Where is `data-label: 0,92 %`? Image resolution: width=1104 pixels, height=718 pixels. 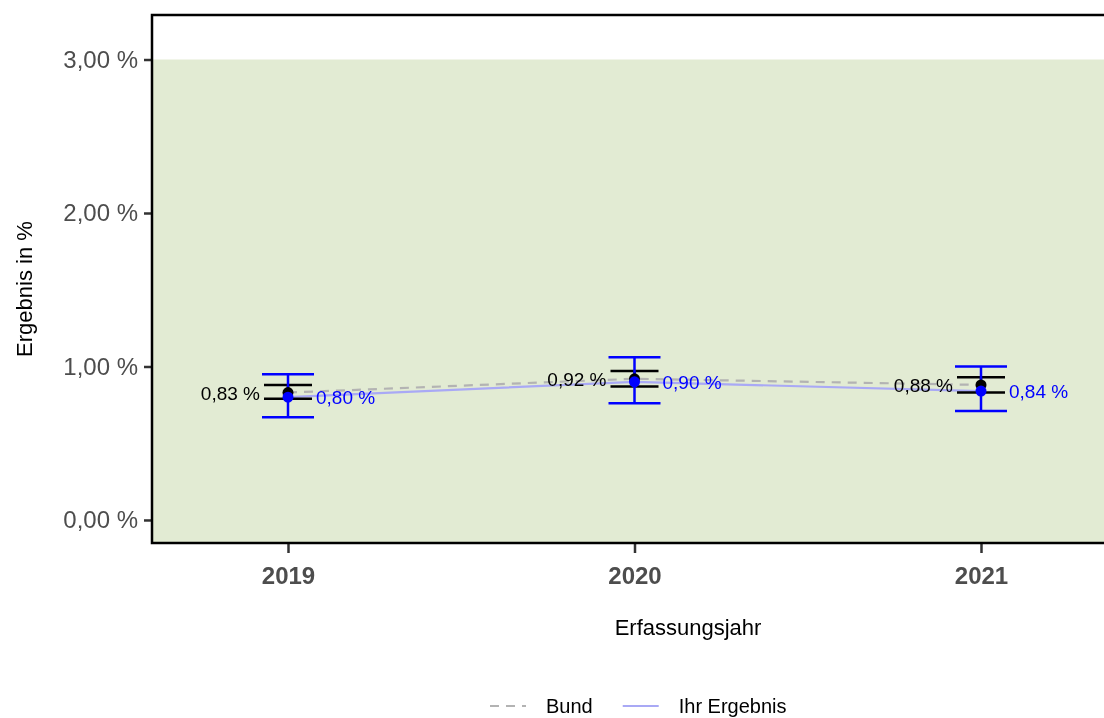
data-label: 0,92 % is located at coordinates (577, 379).